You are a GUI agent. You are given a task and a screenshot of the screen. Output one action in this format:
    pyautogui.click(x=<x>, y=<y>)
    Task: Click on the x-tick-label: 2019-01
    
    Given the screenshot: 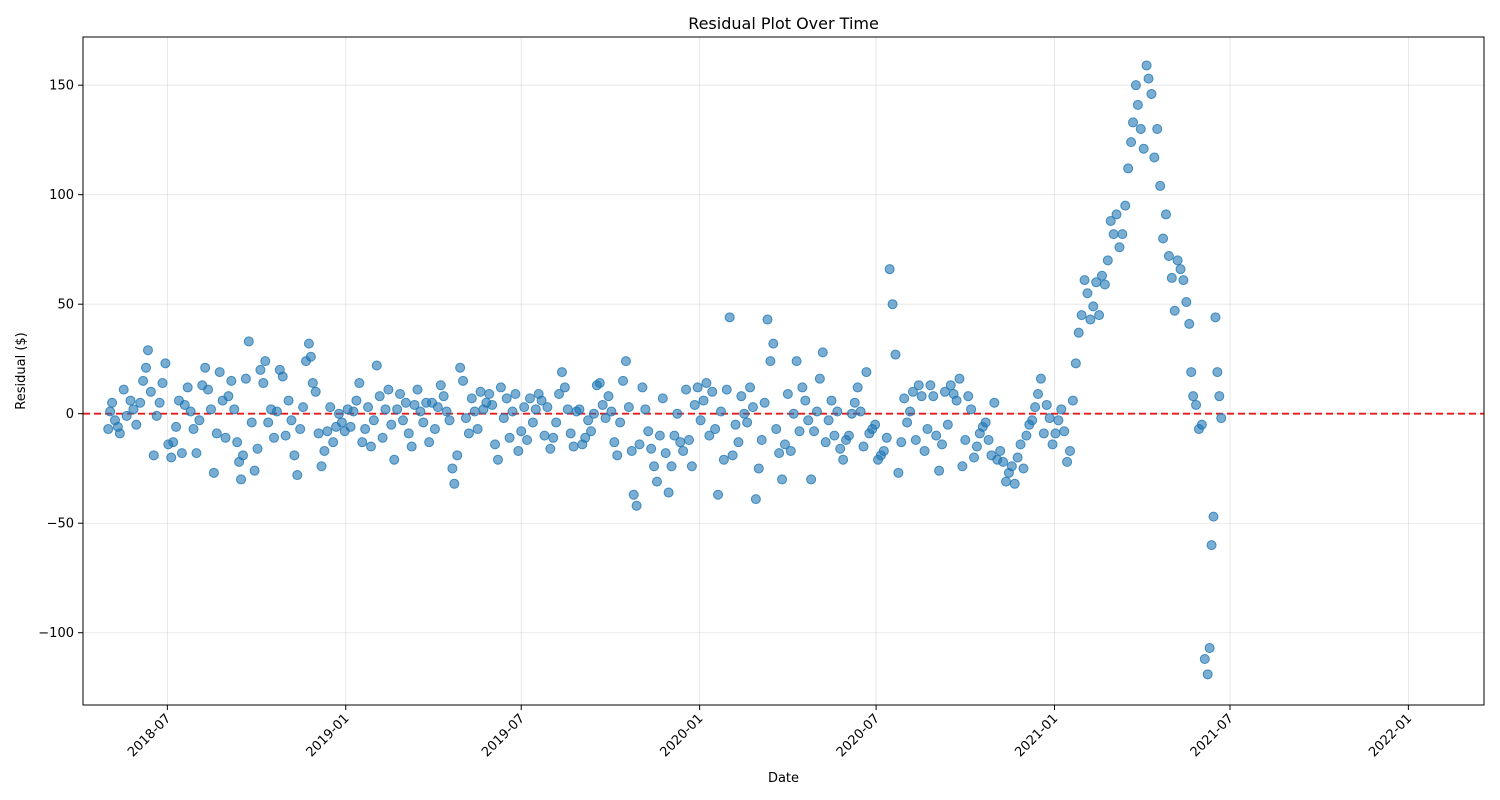 What is the action you would take?
    pyautogui.click(x=328, y=735)
    